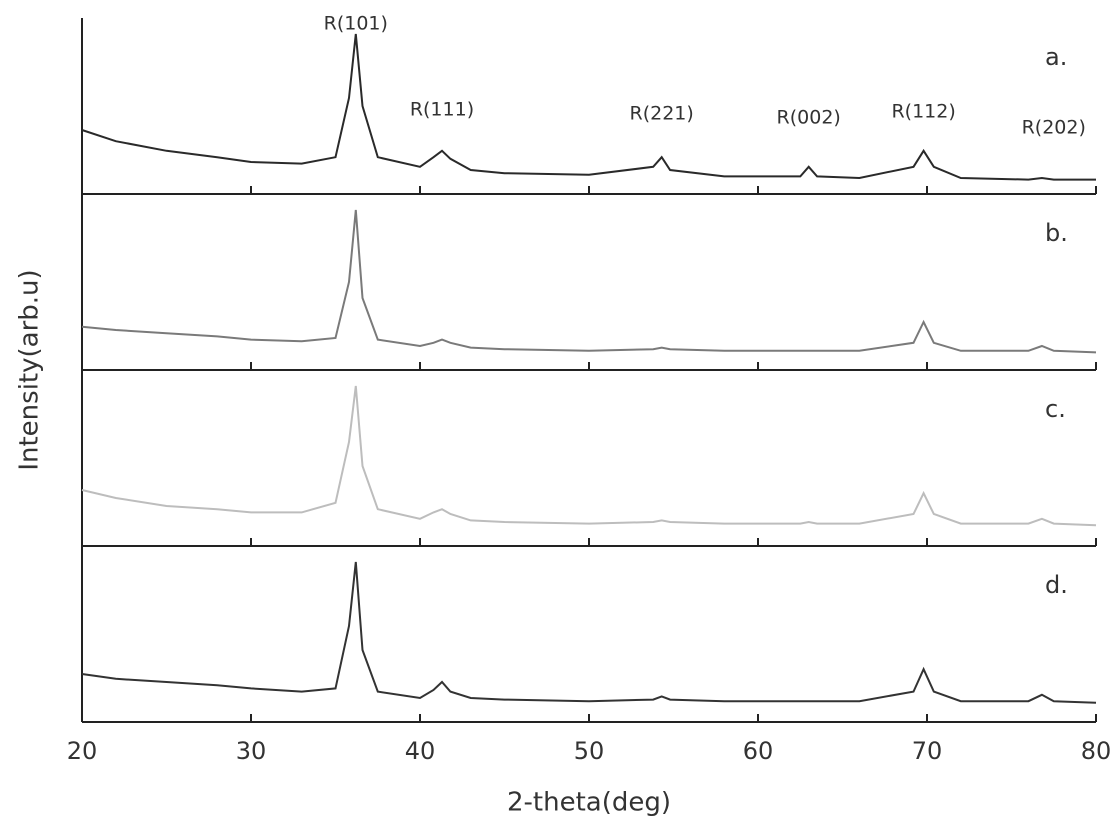  Describe the element at coordinates (589, 751) in the screenshot. I see `x-tick-label: 50` at that location.